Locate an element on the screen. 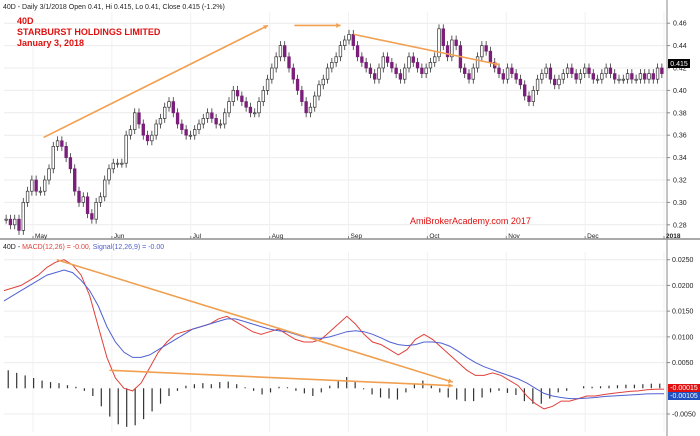 The width and height of the screenshot is (700, 436). macd-axis: 0.0250 0.0200 0.0150 0.0100 0.0050 -0.0050 is located at coordinates (681, 338).